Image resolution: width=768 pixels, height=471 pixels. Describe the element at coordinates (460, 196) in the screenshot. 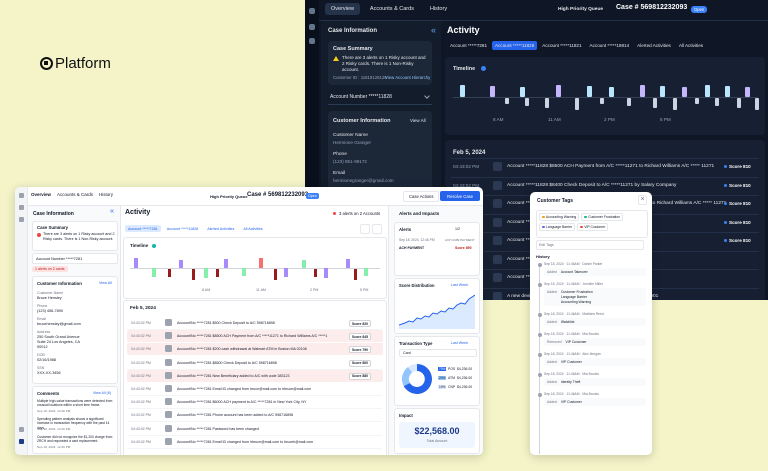

I see `resolve-button: Resolve Case` at that location.